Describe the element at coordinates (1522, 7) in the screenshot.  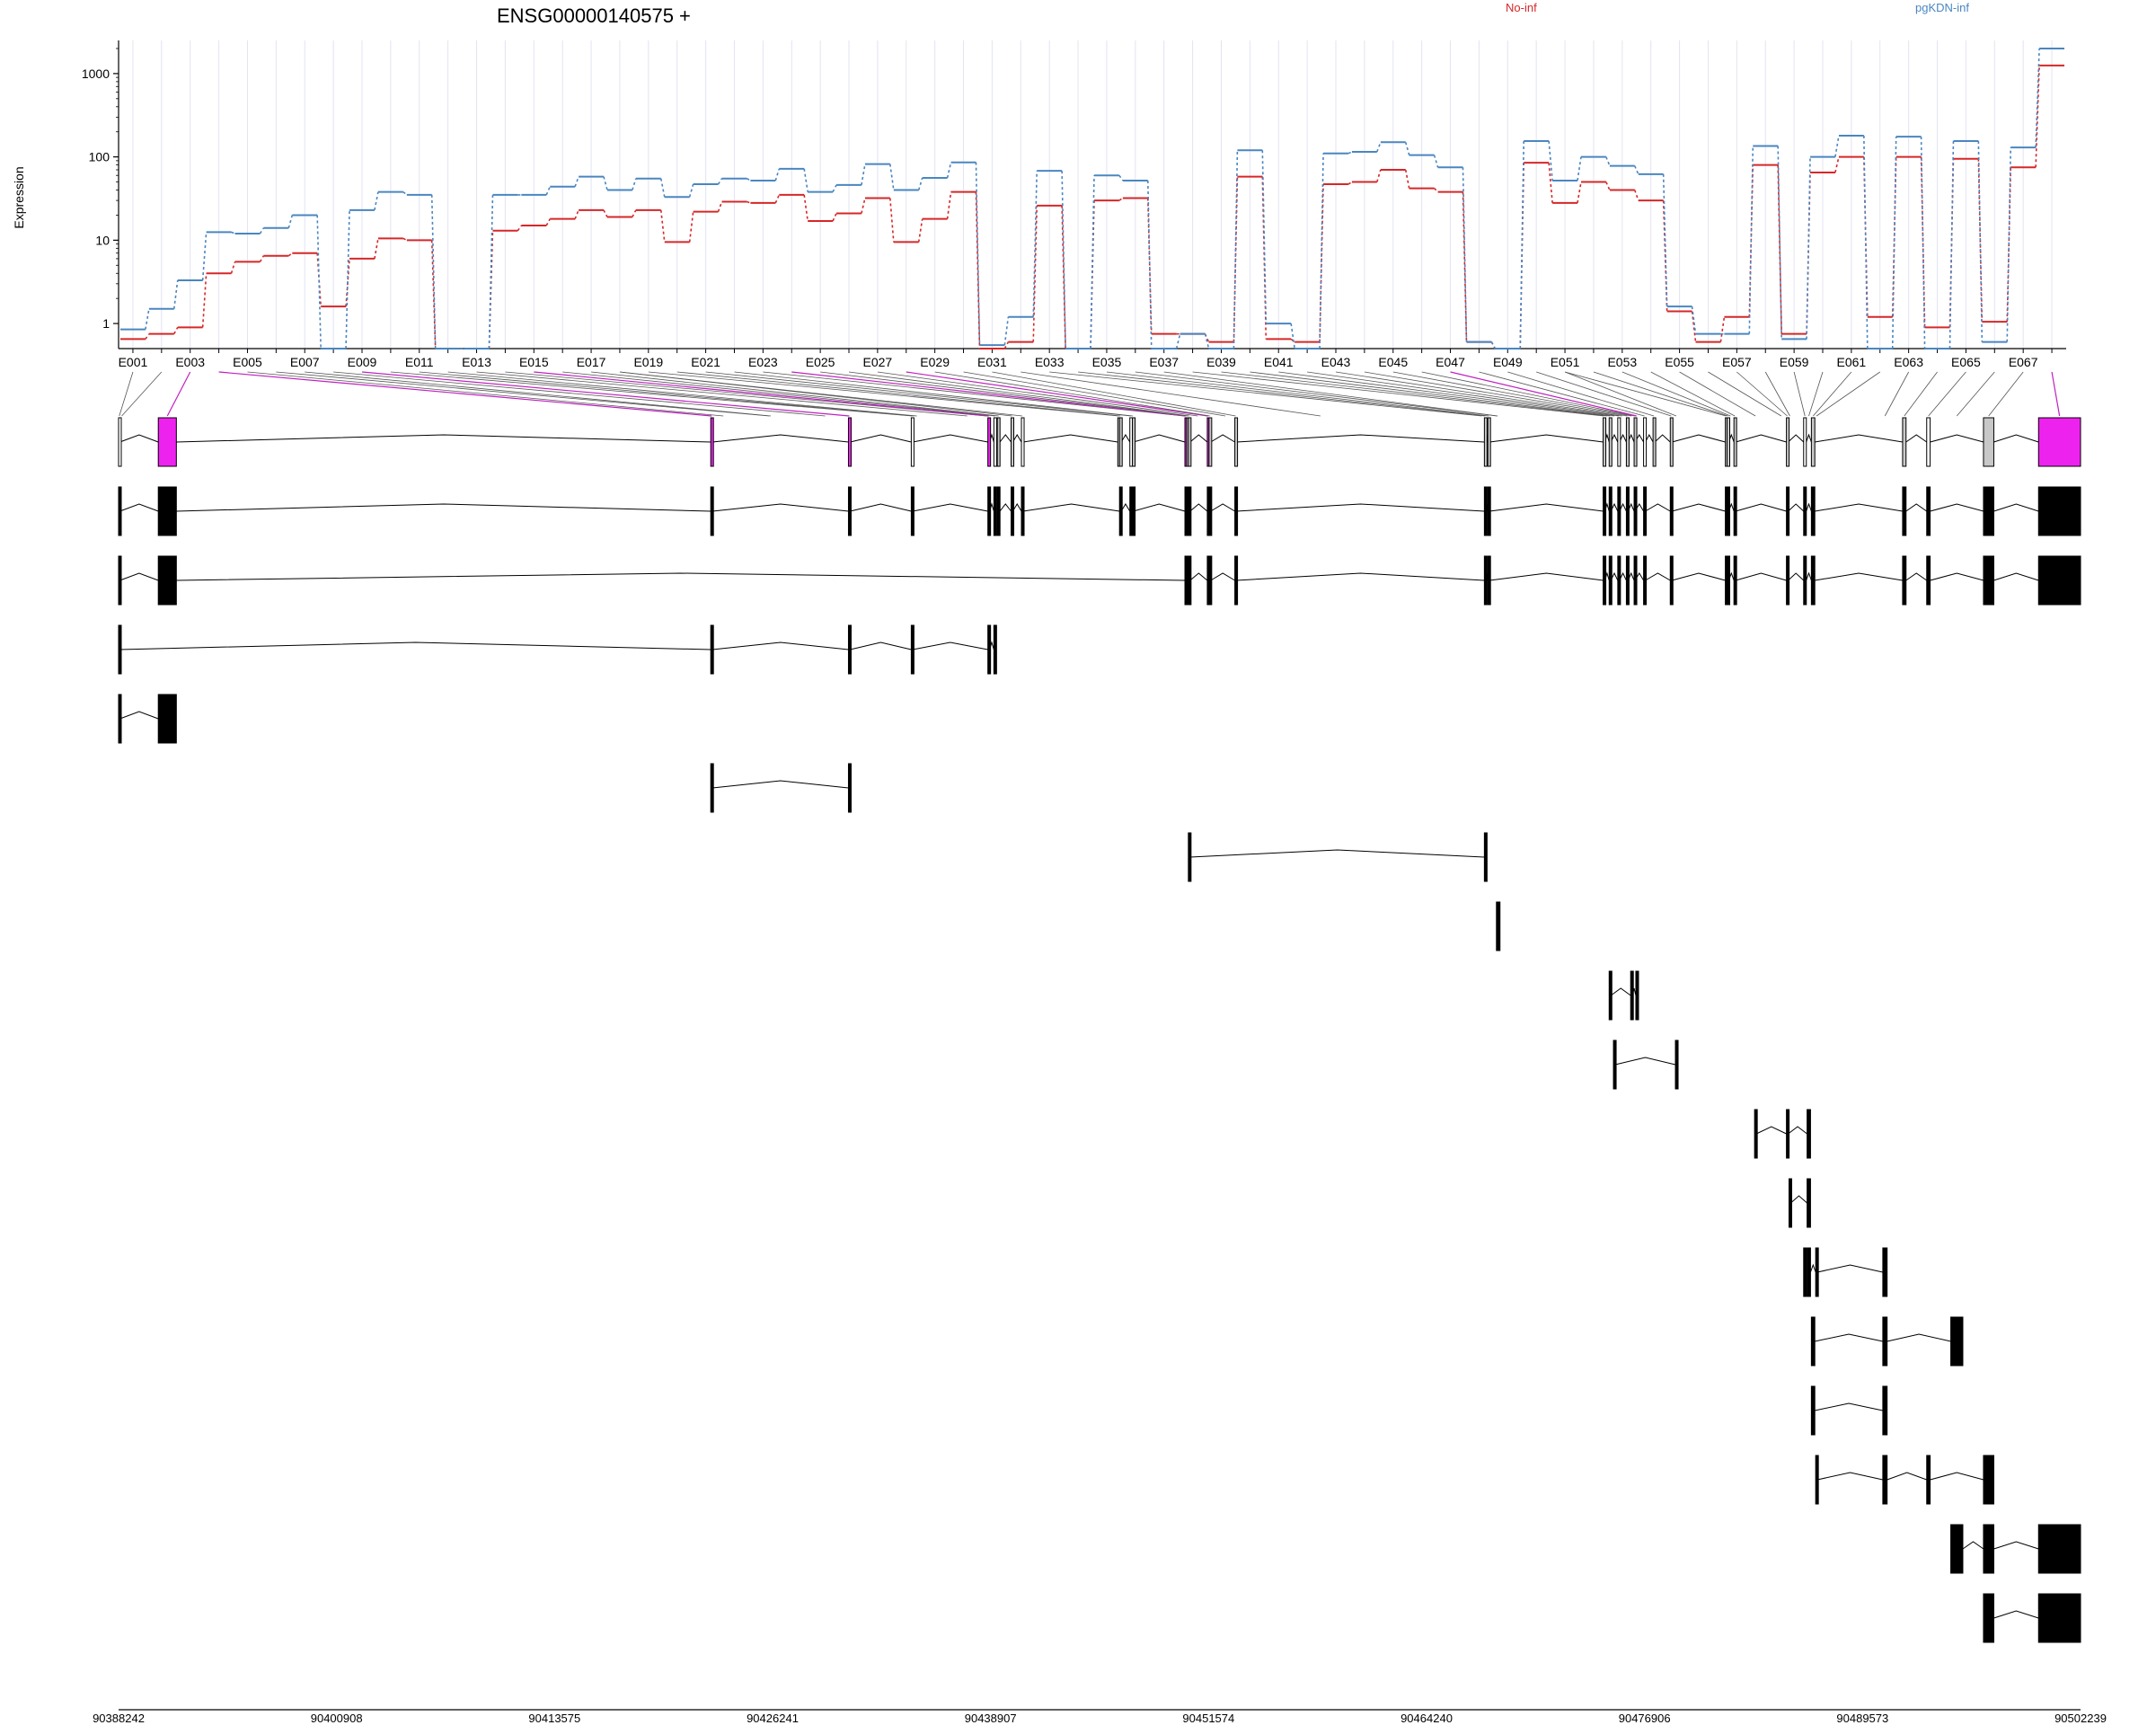
I see `legend-no-inf: No-inf` at that location.